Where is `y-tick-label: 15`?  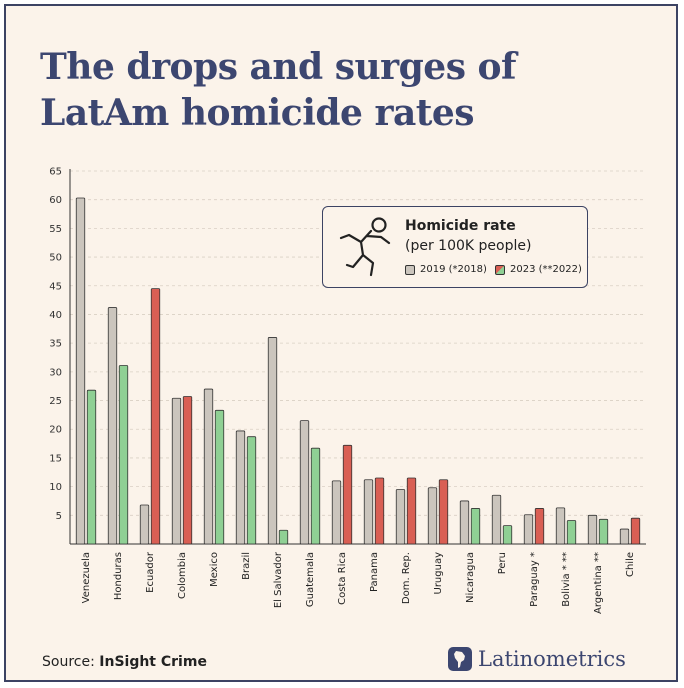
y-tick-label: 15 is located at coordinates (55, 458).